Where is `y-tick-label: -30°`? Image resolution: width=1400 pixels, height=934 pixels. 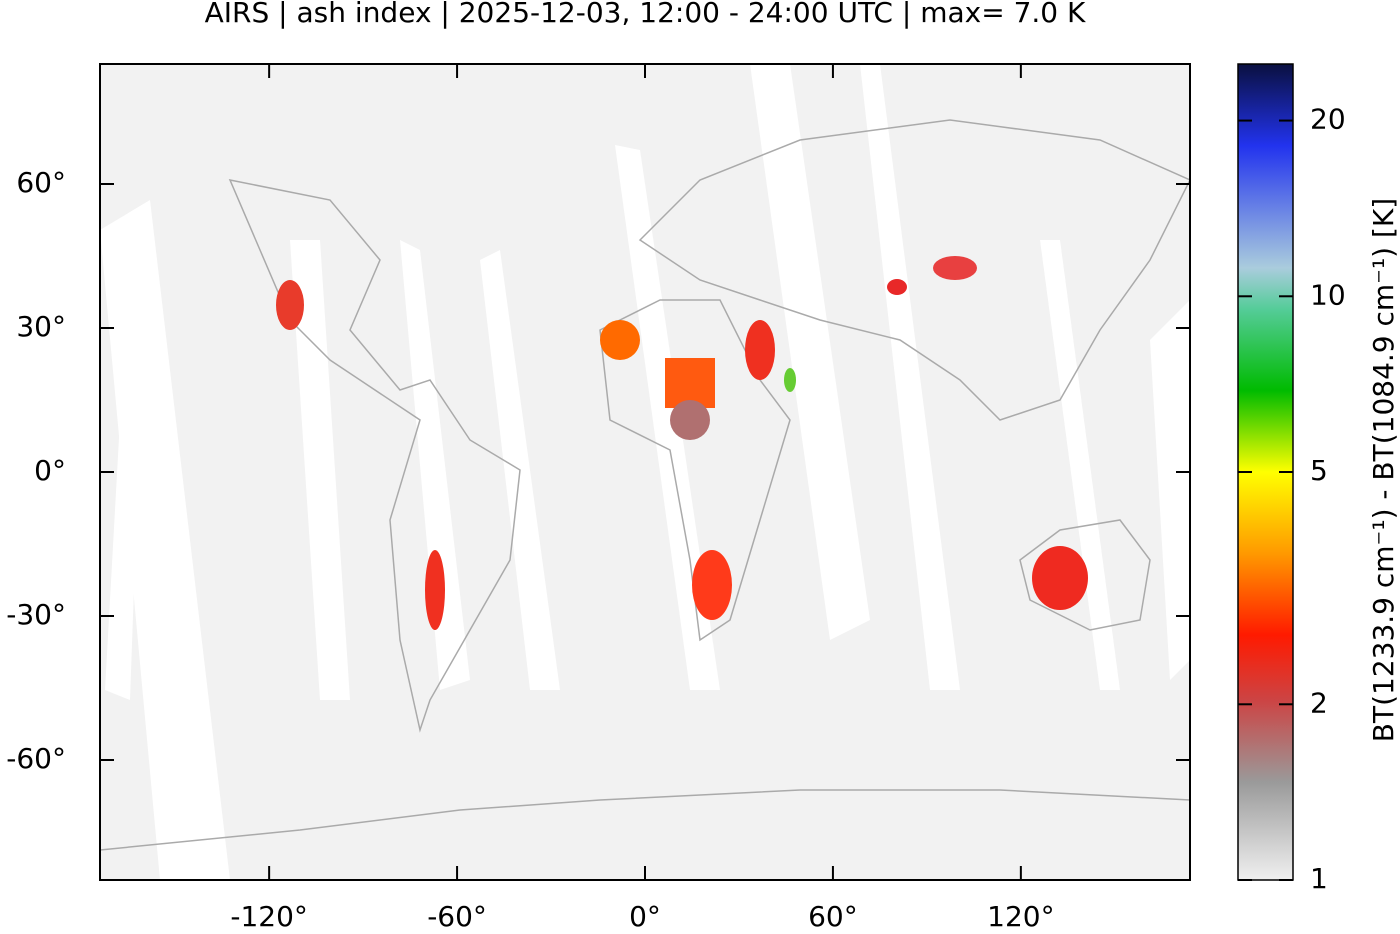 y-tick-label: -30° is located at coordinates (36, 614).